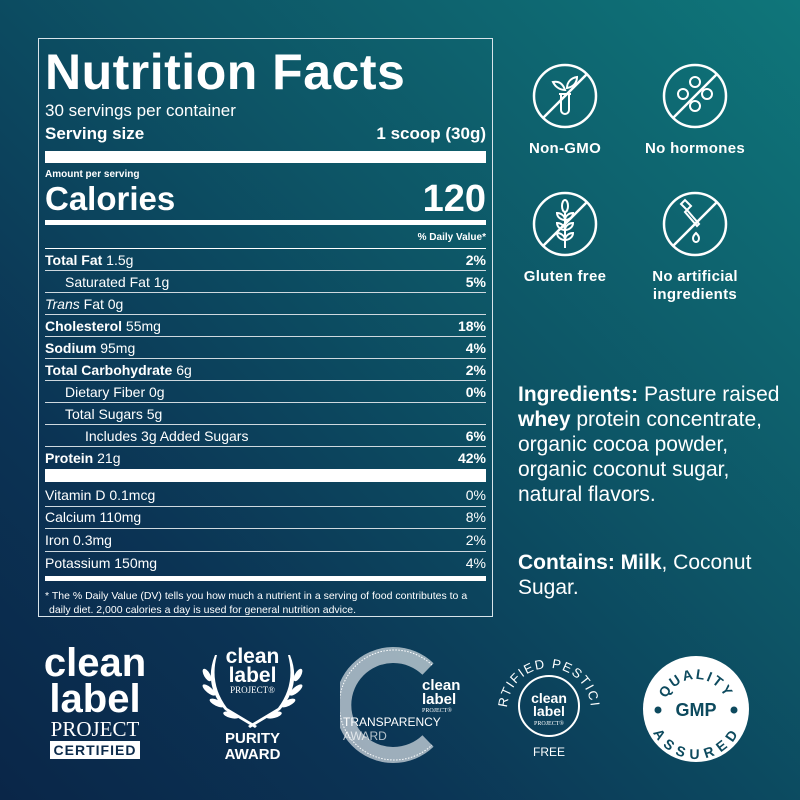 The width and height of the screenshot is (800, 800). What do you see at coordinates (110, 198) in the screenshot?
I see `calories-label: Calories` at bounding box center [110, 198].